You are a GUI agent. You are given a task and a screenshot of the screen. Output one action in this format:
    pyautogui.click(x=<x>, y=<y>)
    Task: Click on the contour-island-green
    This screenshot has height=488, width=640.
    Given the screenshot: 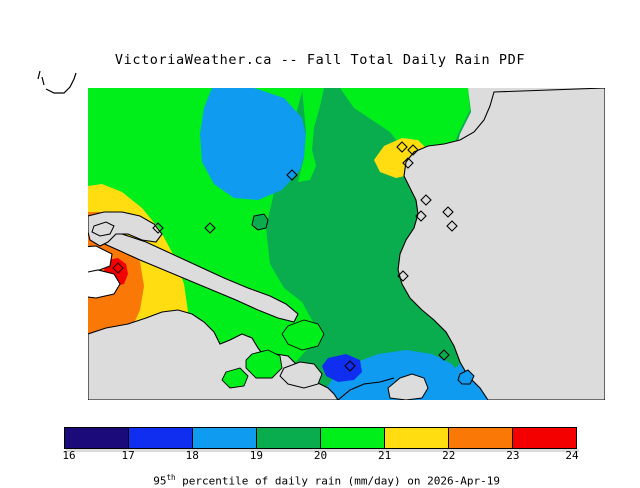 What is the action you would take?
    pyautogui.click(x=260, y=222)
    